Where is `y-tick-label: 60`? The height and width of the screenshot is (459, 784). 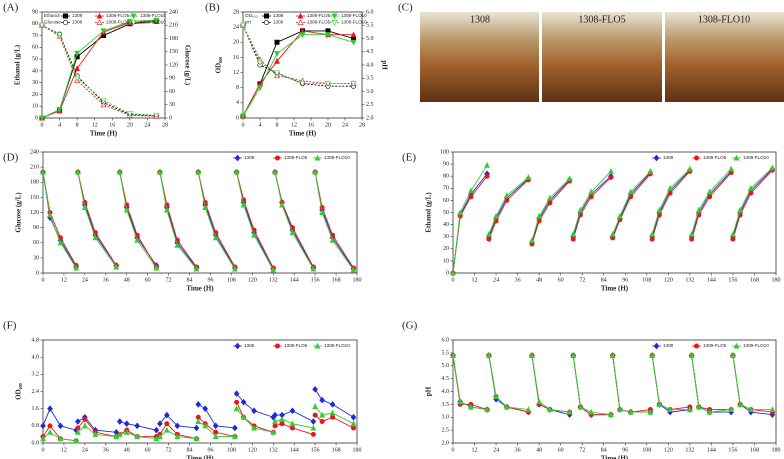 y-tick-label: 60 is located at coordinates (35, 48).